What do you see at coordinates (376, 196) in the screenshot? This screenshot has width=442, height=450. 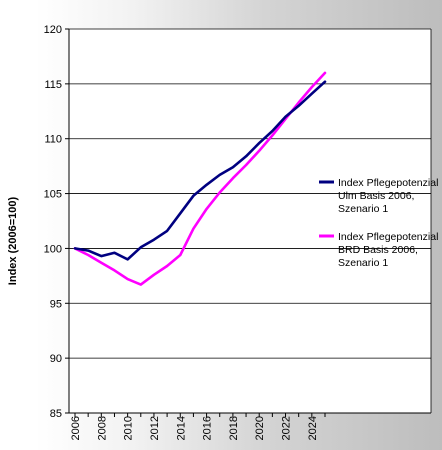 I see `legend-label-line: Ulm Basis 2006,` at bounding box center [376, 196].